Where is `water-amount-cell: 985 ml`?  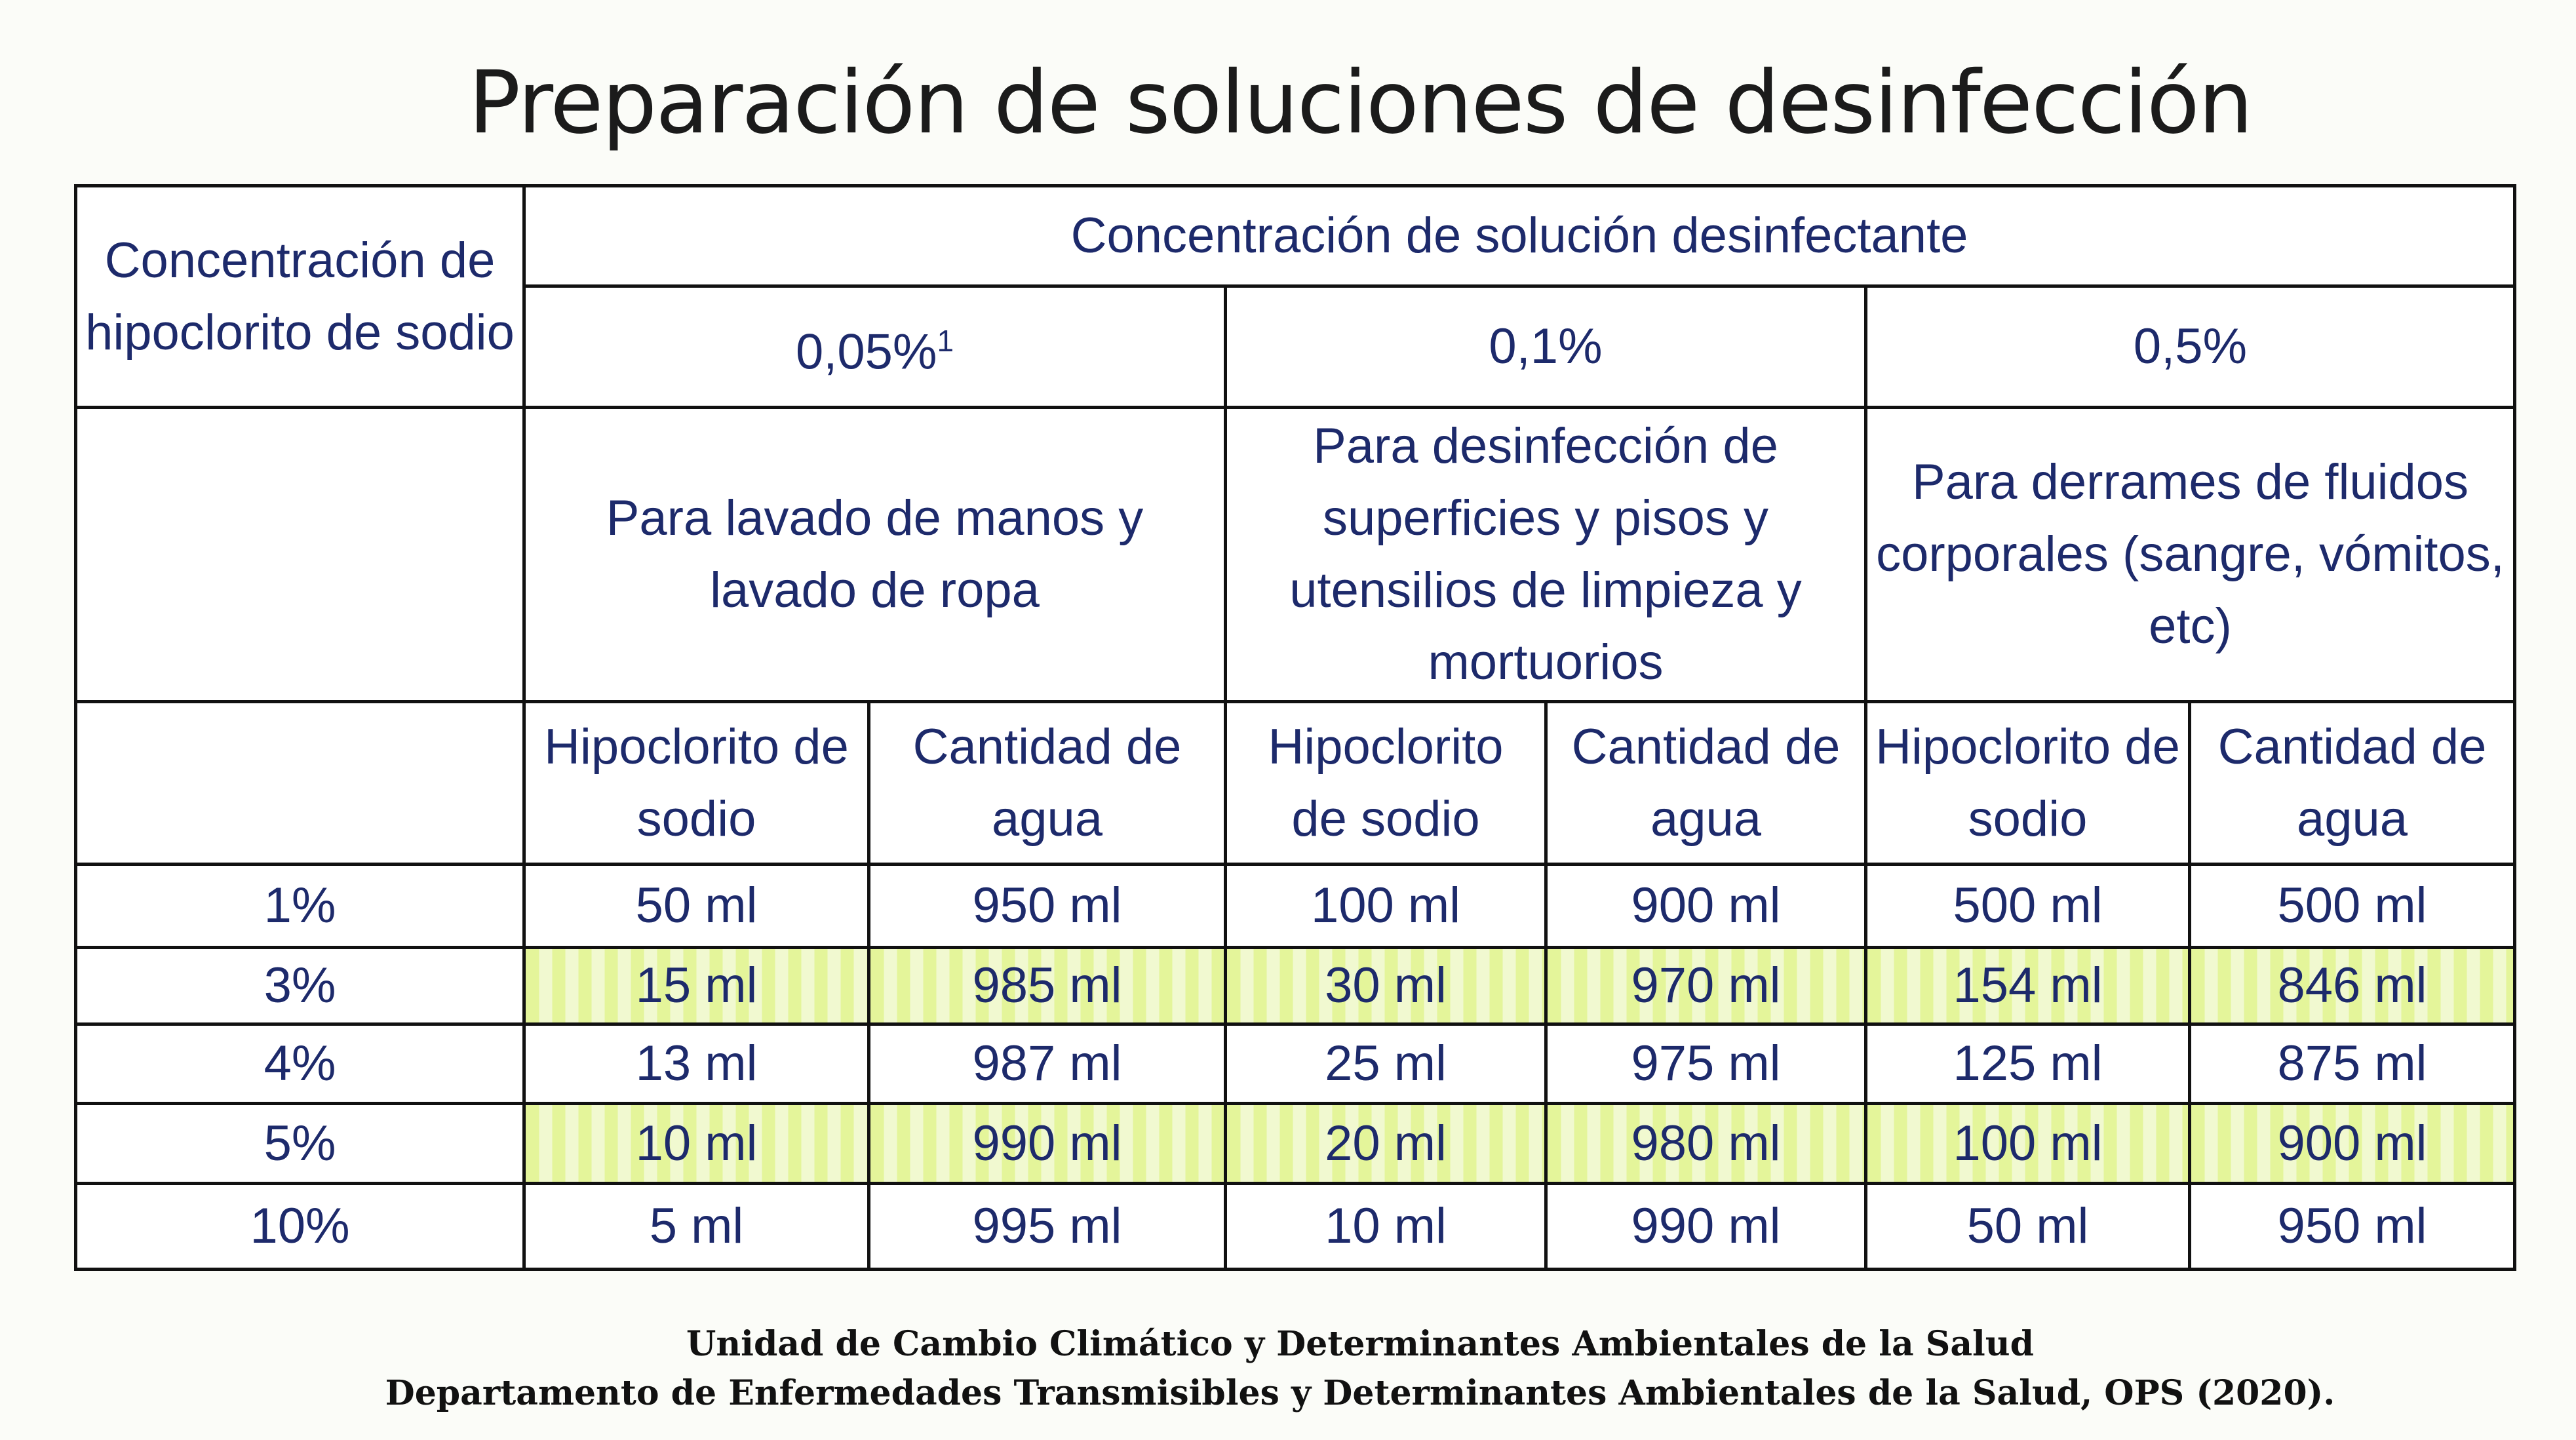 water-amount-cell: 985 ml is located at coordinates (1047, 986).